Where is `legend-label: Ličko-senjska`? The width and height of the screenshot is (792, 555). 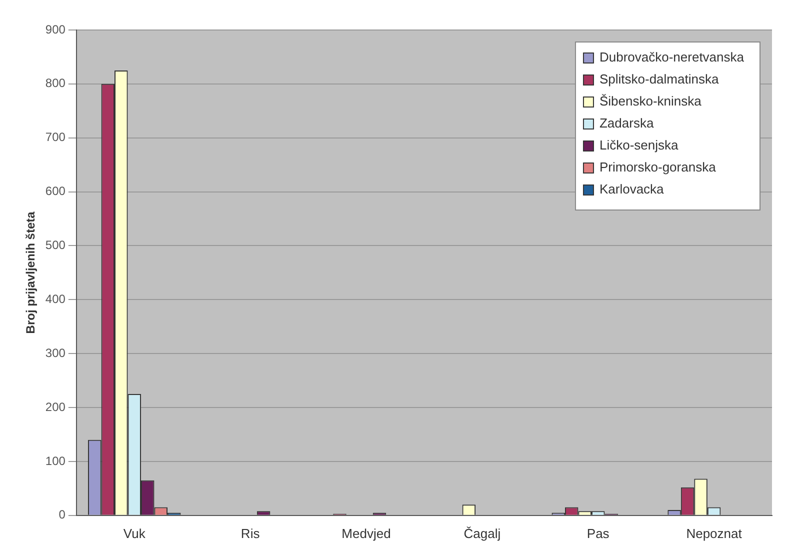 legend-label: Ličko-senjska is located at coordinates (639, 145).